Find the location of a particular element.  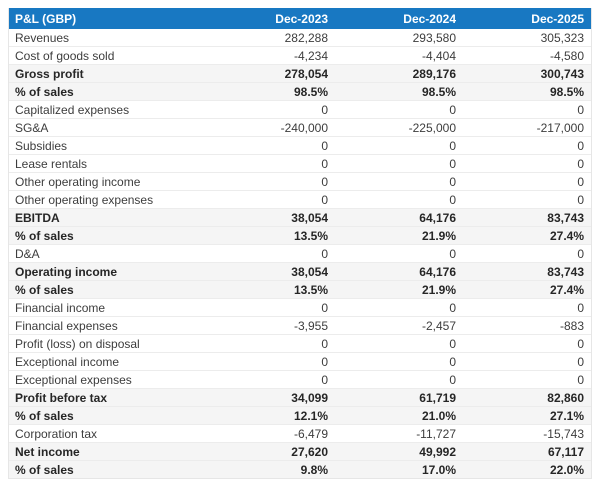

column-header-dec-2024: Dec-2024 is located at coordinates (399, 18).